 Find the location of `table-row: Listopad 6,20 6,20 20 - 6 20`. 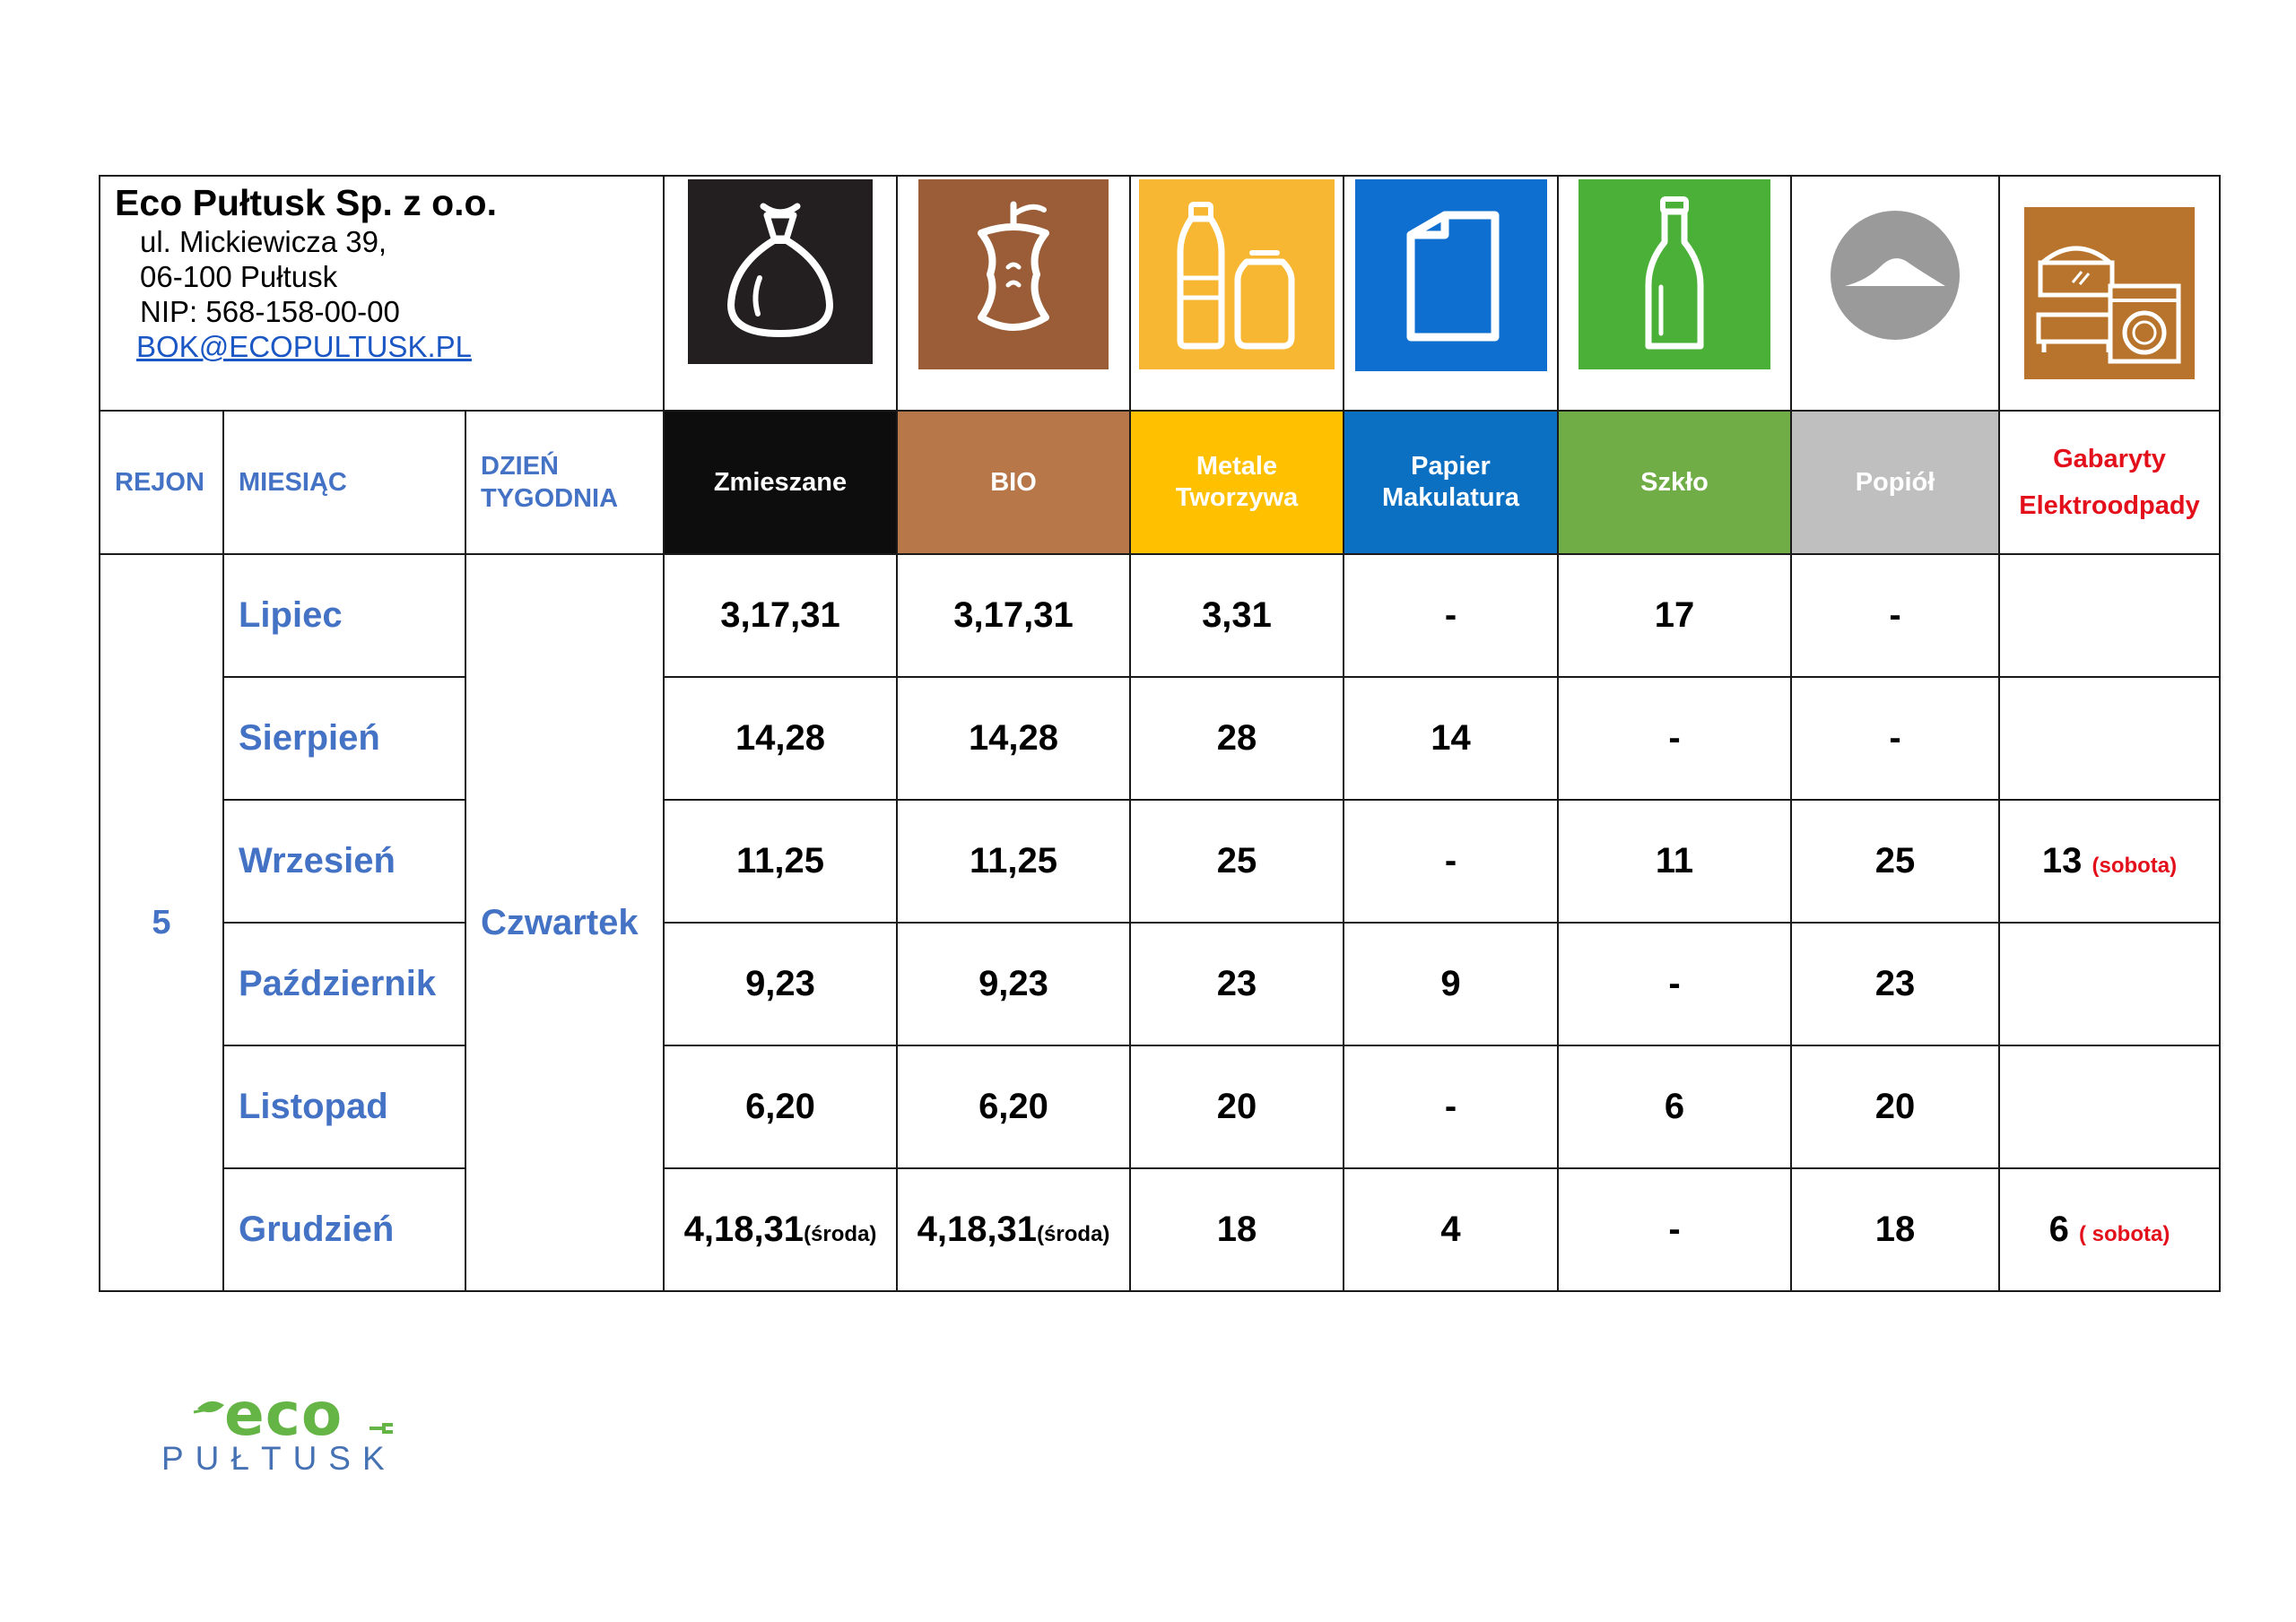

table-row: Listopad 6,20 6,20 20 - 6 20 is located at coordinates (1160, 1107).